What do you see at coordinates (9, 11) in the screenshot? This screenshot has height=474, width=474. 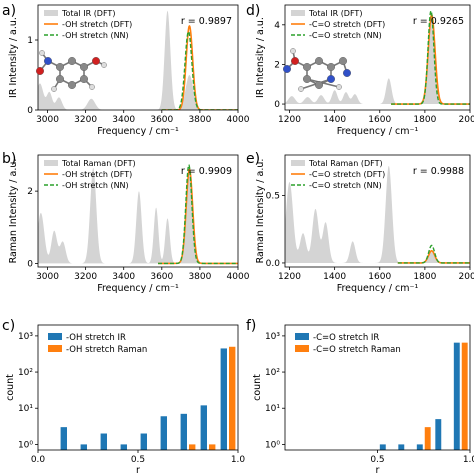 I see `panel-letter: a)` at bounding box center [9, 11].